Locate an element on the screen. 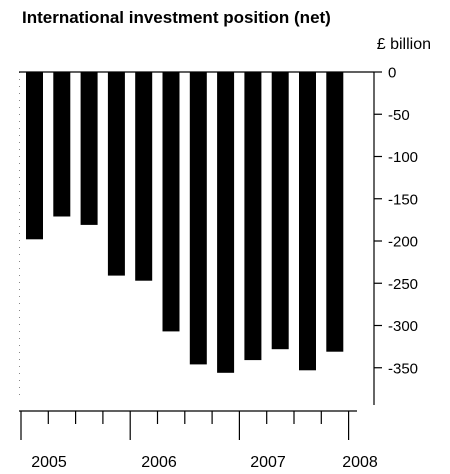 This screenshot has height=474, width=450. y-axis-unit-label: £ billion is located at coordinates (403, 44).